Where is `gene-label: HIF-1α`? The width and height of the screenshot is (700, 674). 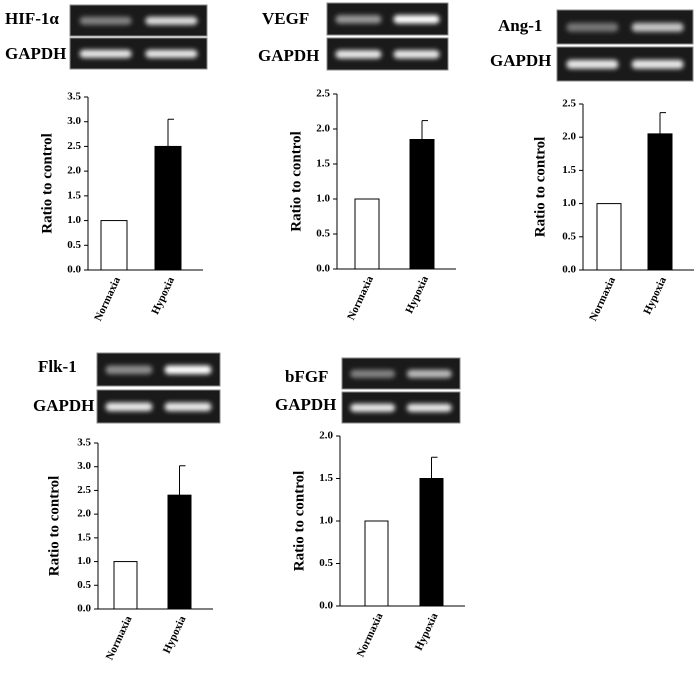
gene-label: HIF-1α is located at coordinates (32, 18).